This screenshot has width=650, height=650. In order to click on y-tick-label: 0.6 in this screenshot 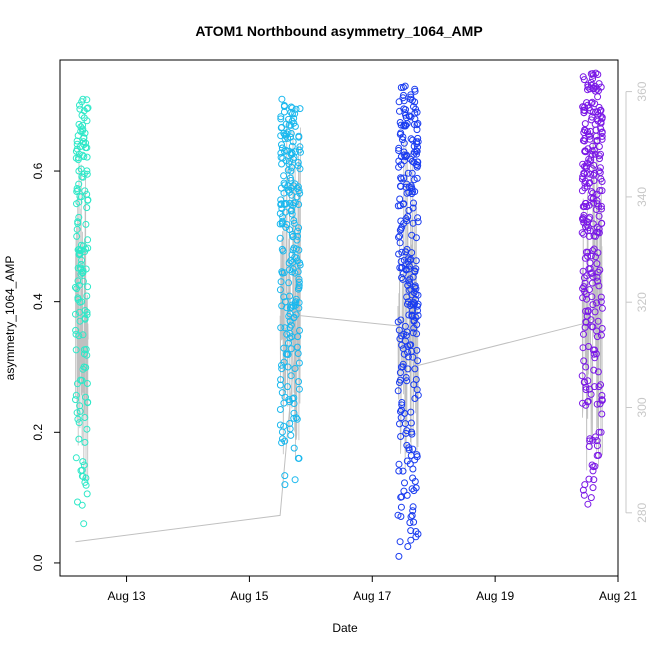, I will do `click(38, 170)`.